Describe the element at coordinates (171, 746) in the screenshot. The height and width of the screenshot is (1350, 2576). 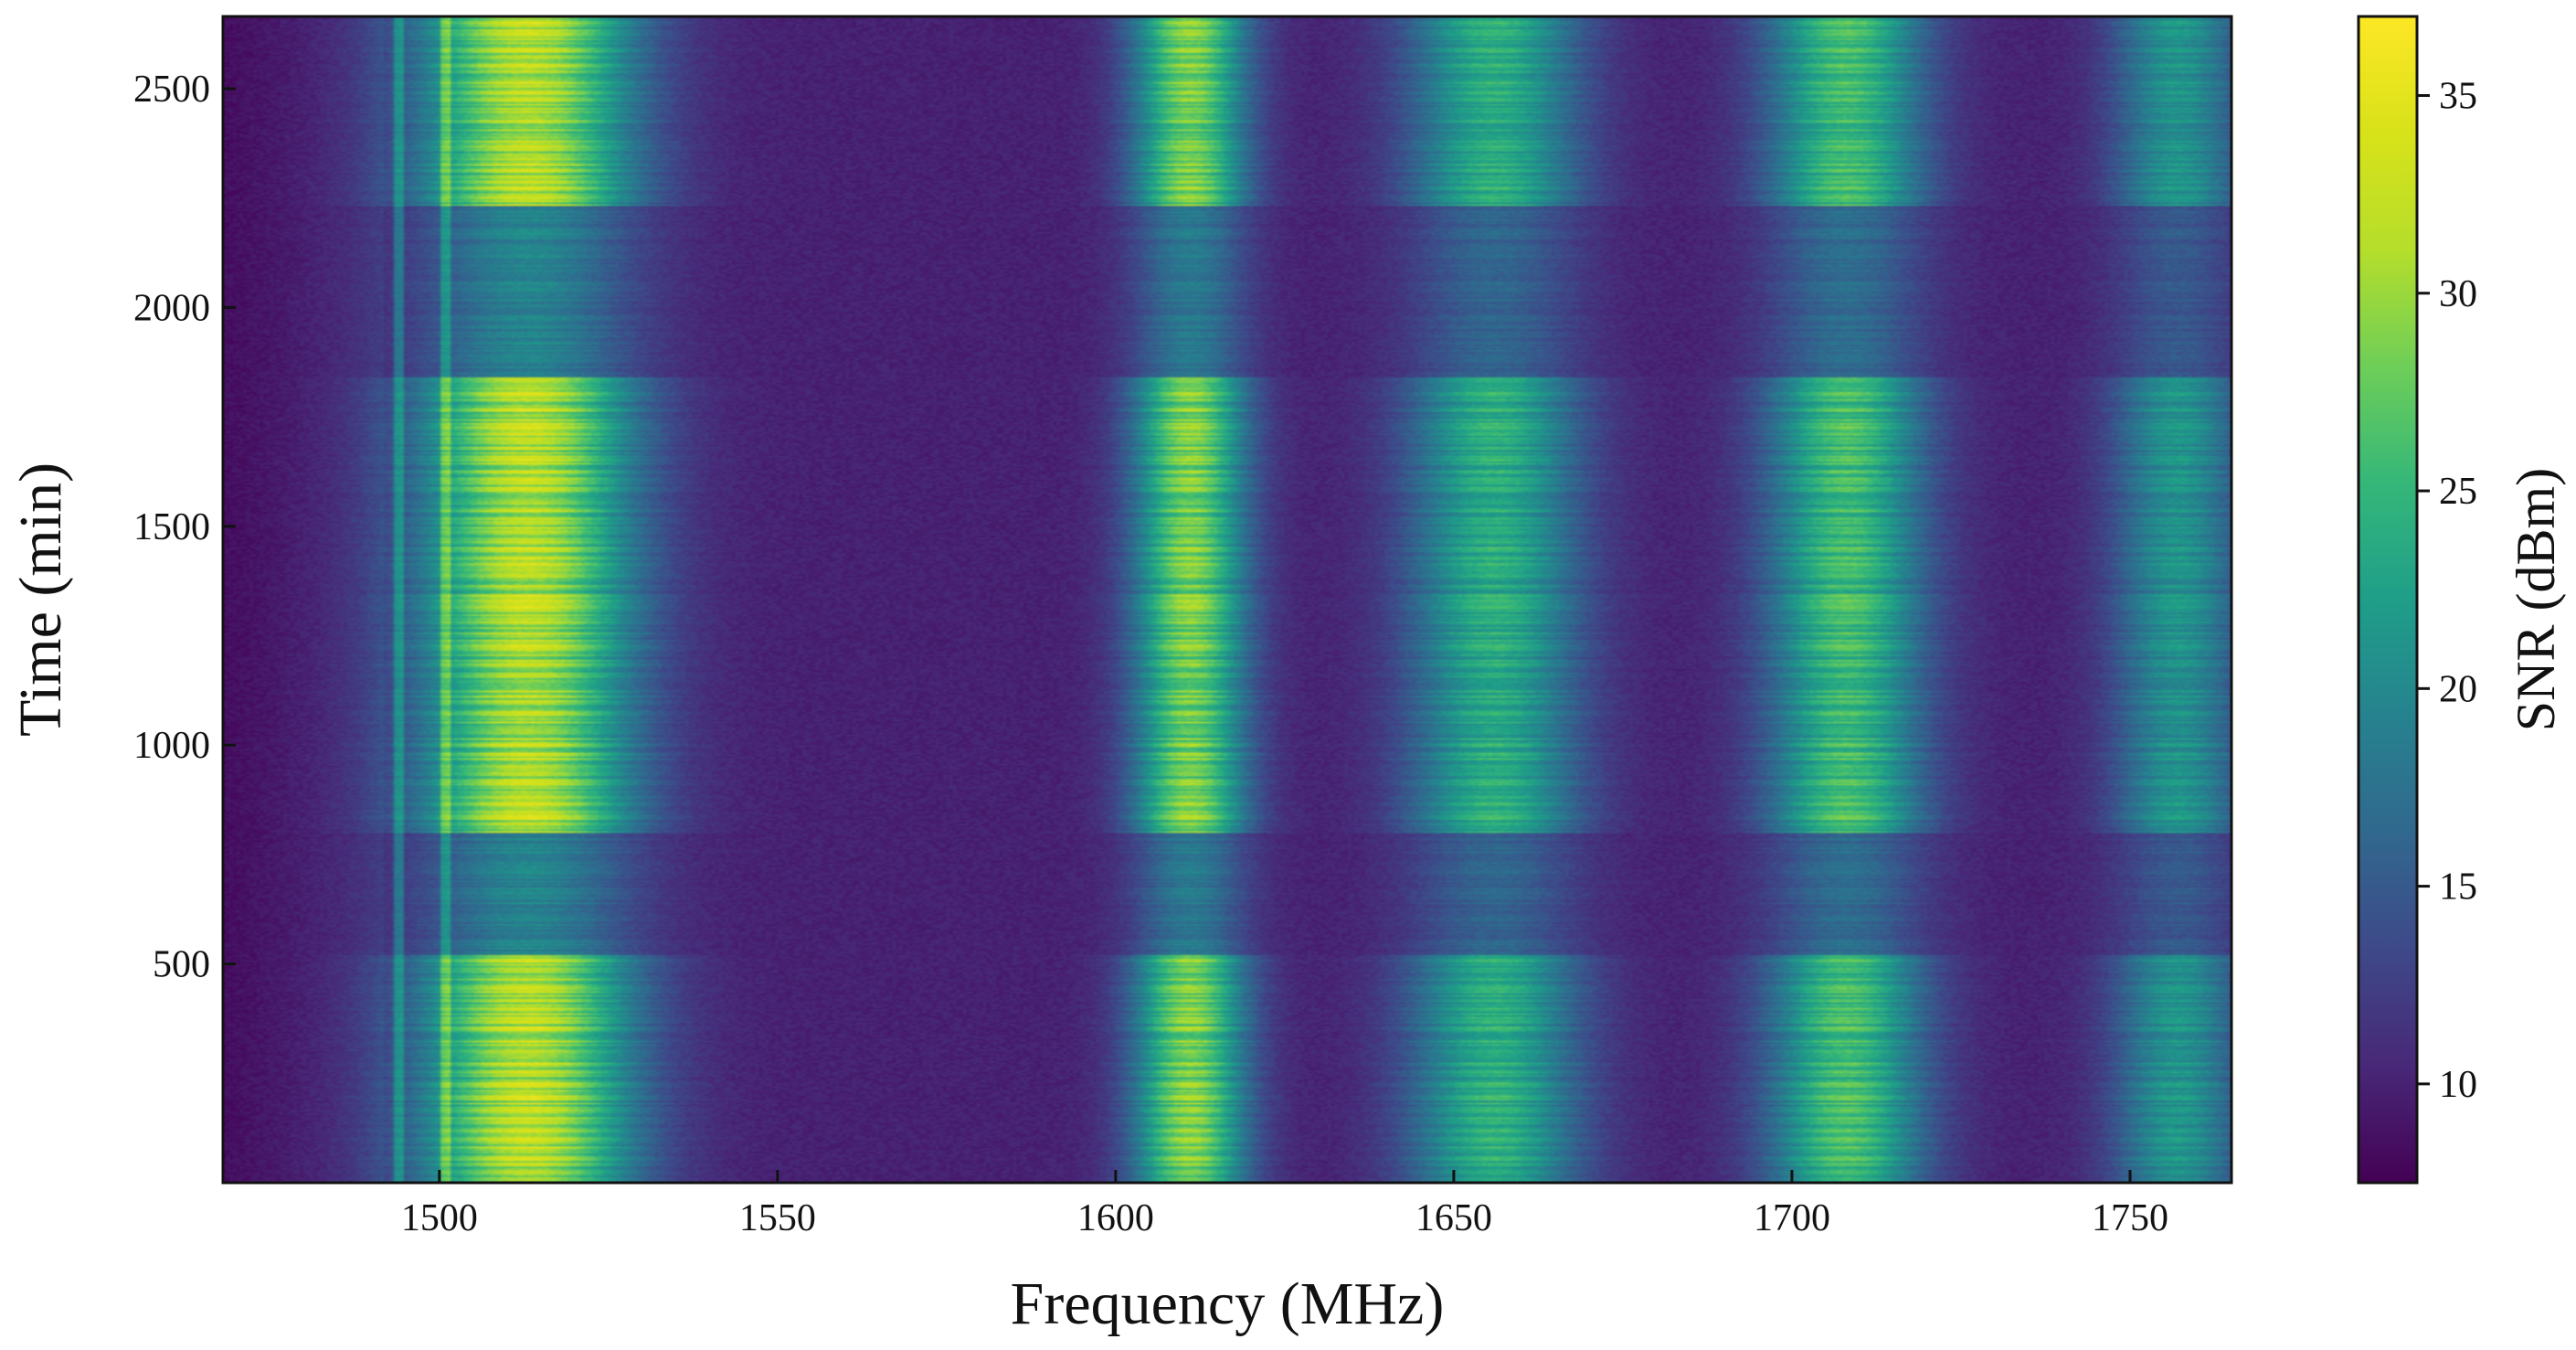
I see `y-tick-label: 1000` at that location.